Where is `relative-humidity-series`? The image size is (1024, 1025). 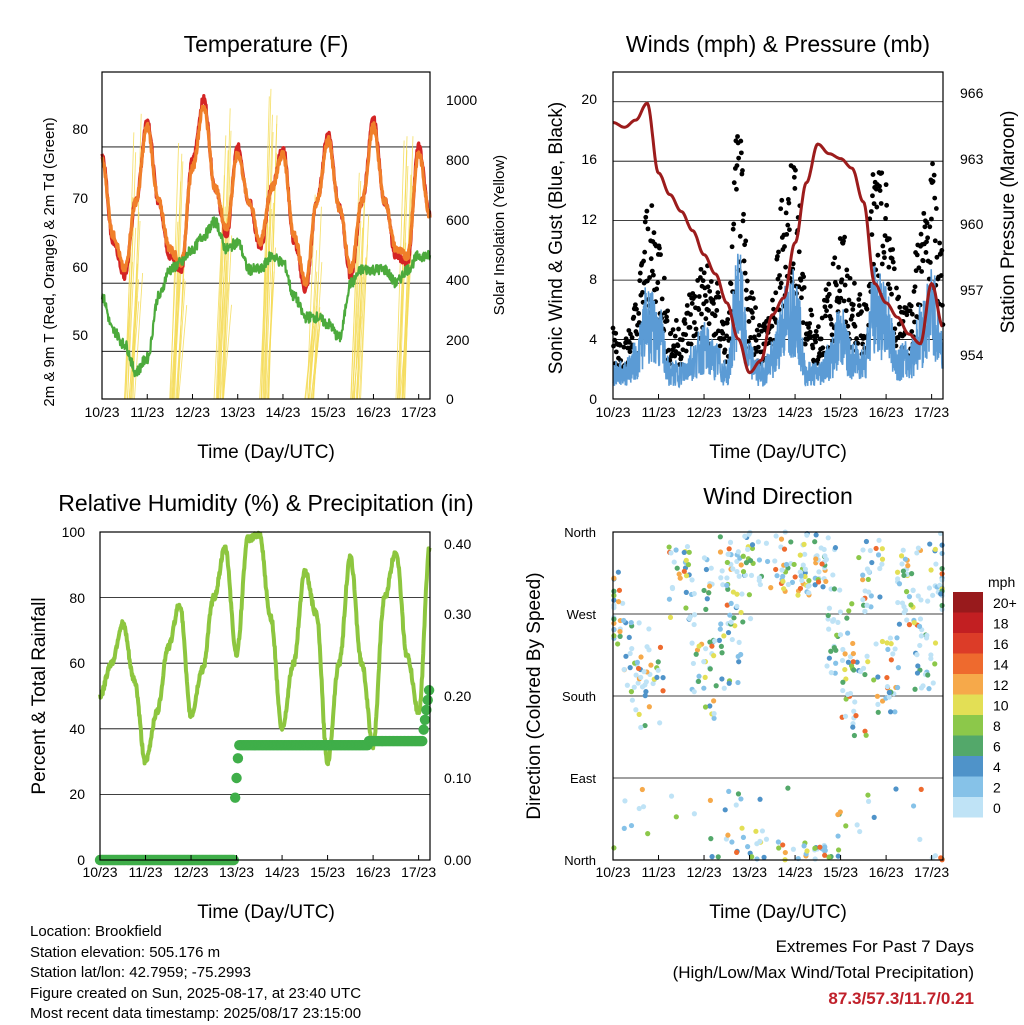 relative-humidity-series is located at coordinates (265, 648).